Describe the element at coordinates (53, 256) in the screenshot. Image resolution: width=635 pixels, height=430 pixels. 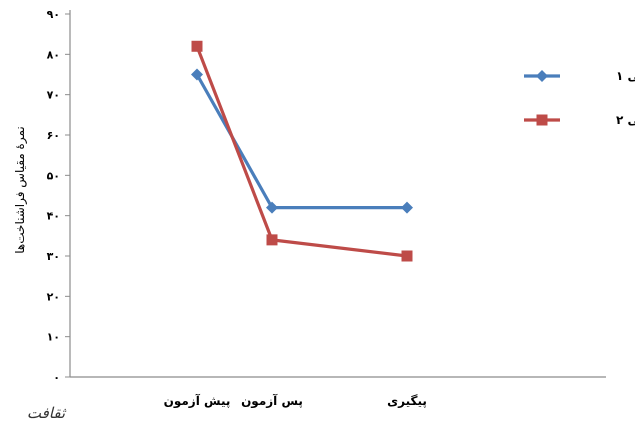
I see `y-tick-label: ۳۰` at that location.